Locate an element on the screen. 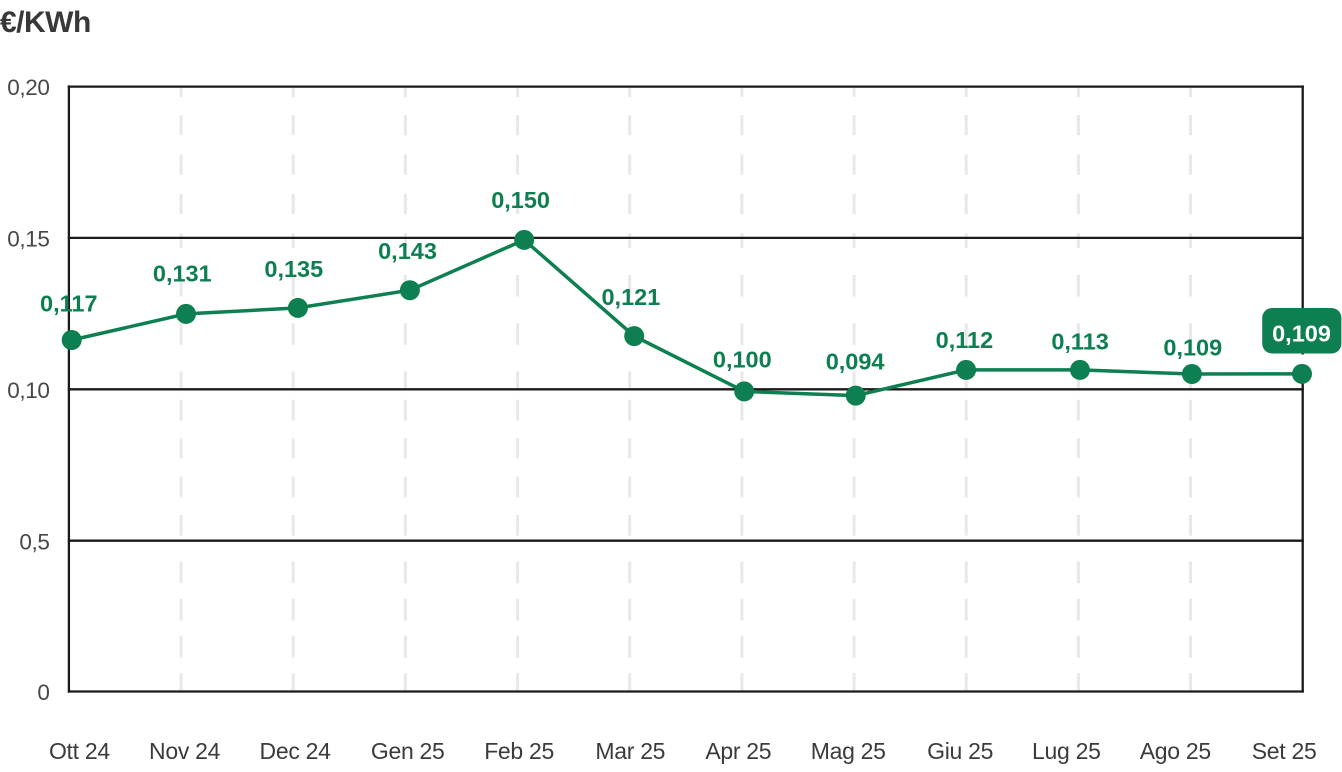 This screenshot has width=1342, height=772. svg-text: 0,100 is located at coordinates (742, 360).